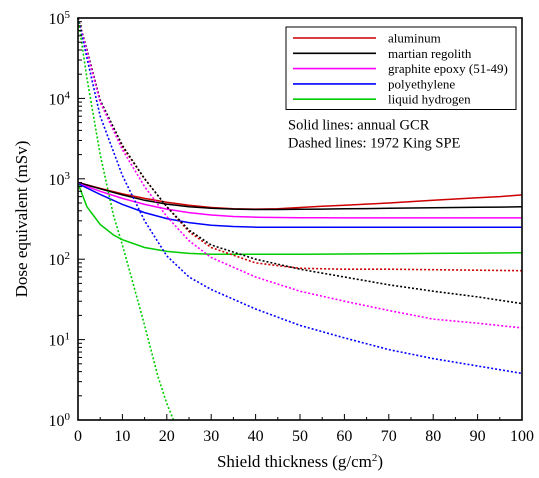 This screenshot has width=539, height=478. I want to click on x-axis-title: Shield thickness (g/cm2), so click(300, 461).